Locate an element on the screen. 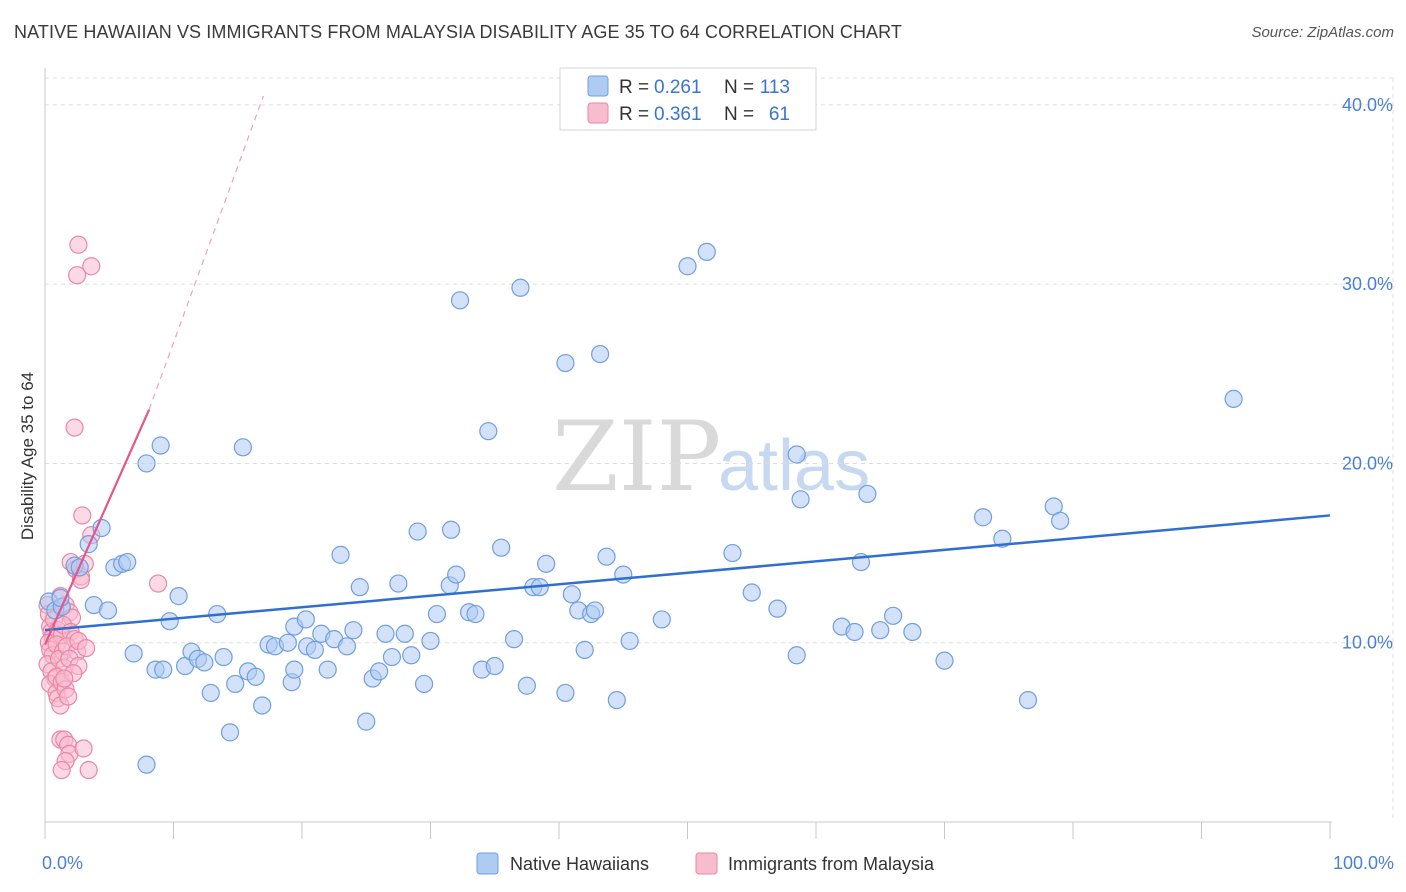  y-tick-label: 40.0% is located at coordinates (1367, 105).